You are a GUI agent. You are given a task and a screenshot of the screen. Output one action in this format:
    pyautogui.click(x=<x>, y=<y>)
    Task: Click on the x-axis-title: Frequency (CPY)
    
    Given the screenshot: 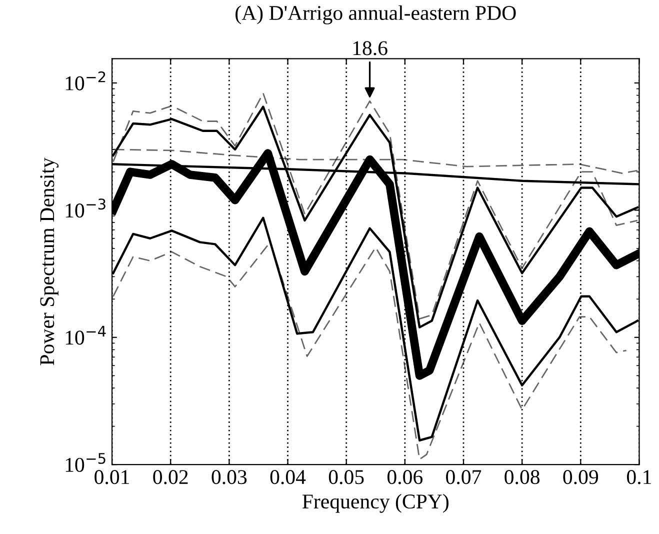 What is the action you would take?
    pyautogui.click(x=375, y=503)
    